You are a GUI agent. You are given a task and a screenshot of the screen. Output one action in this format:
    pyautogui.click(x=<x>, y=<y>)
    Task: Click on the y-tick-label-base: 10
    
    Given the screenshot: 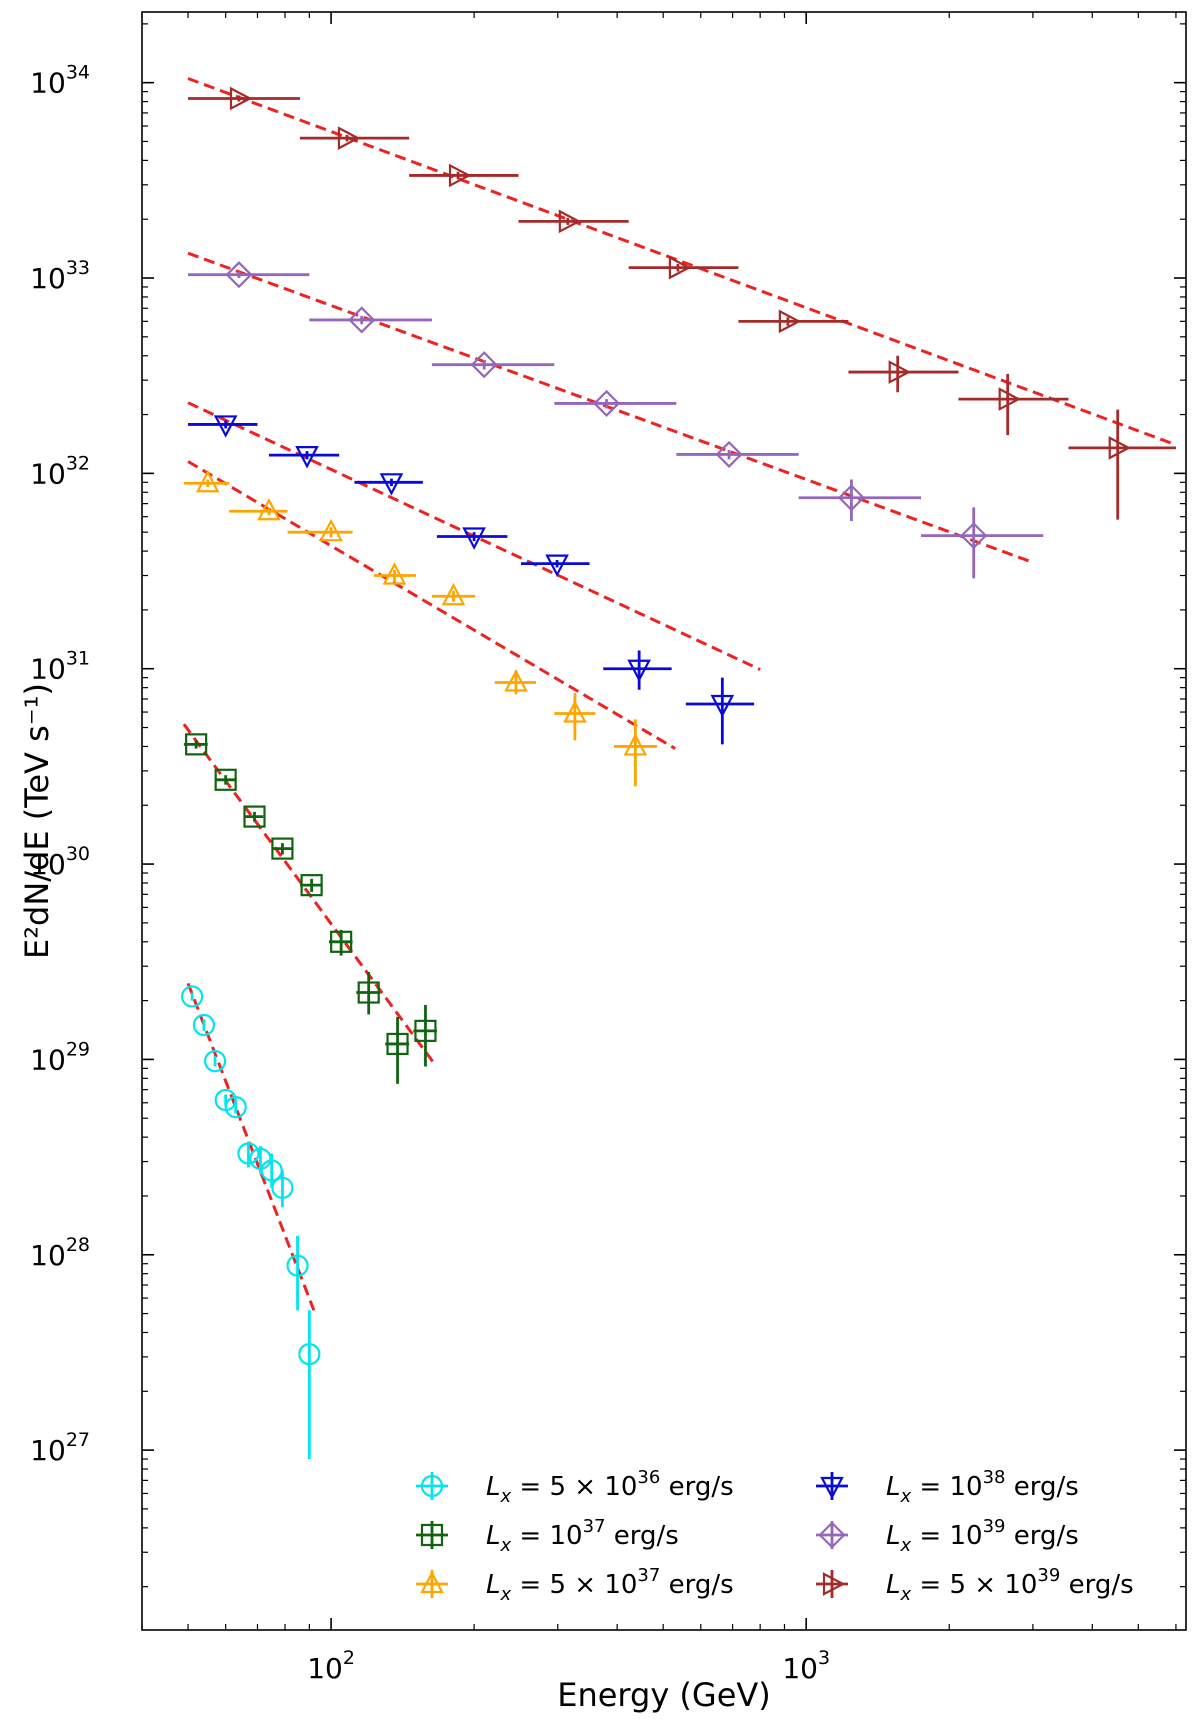 What is the action you would take?
    pyautogui.click(x=48, y=1450)
    